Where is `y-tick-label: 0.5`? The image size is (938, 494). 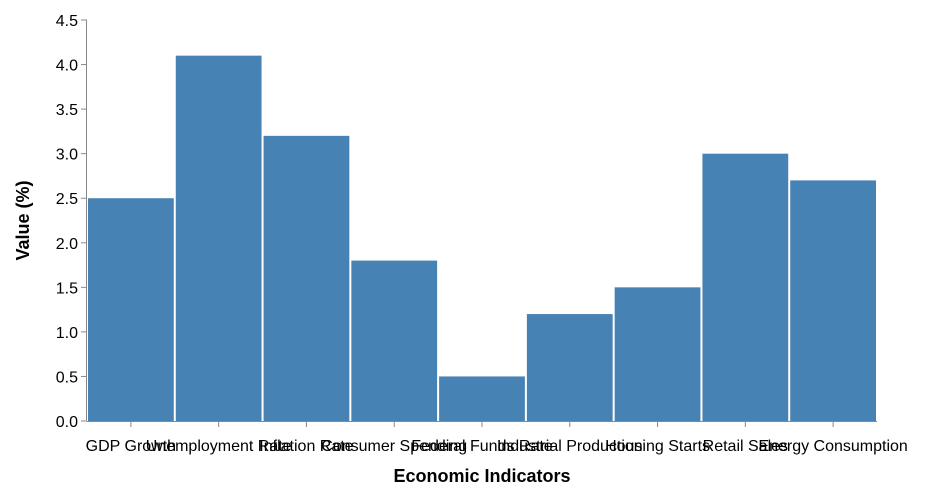
y-tick-label: 0.5 is located at coordinates (67, 377).